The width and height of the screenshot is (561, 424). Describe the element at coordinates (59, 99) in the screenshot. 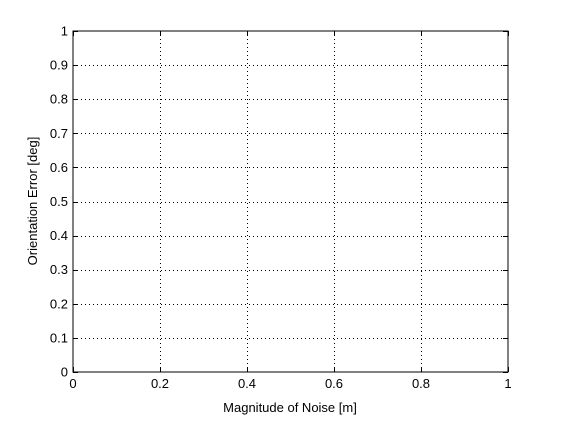

I see `y-tick-label: 0.8` at that location.